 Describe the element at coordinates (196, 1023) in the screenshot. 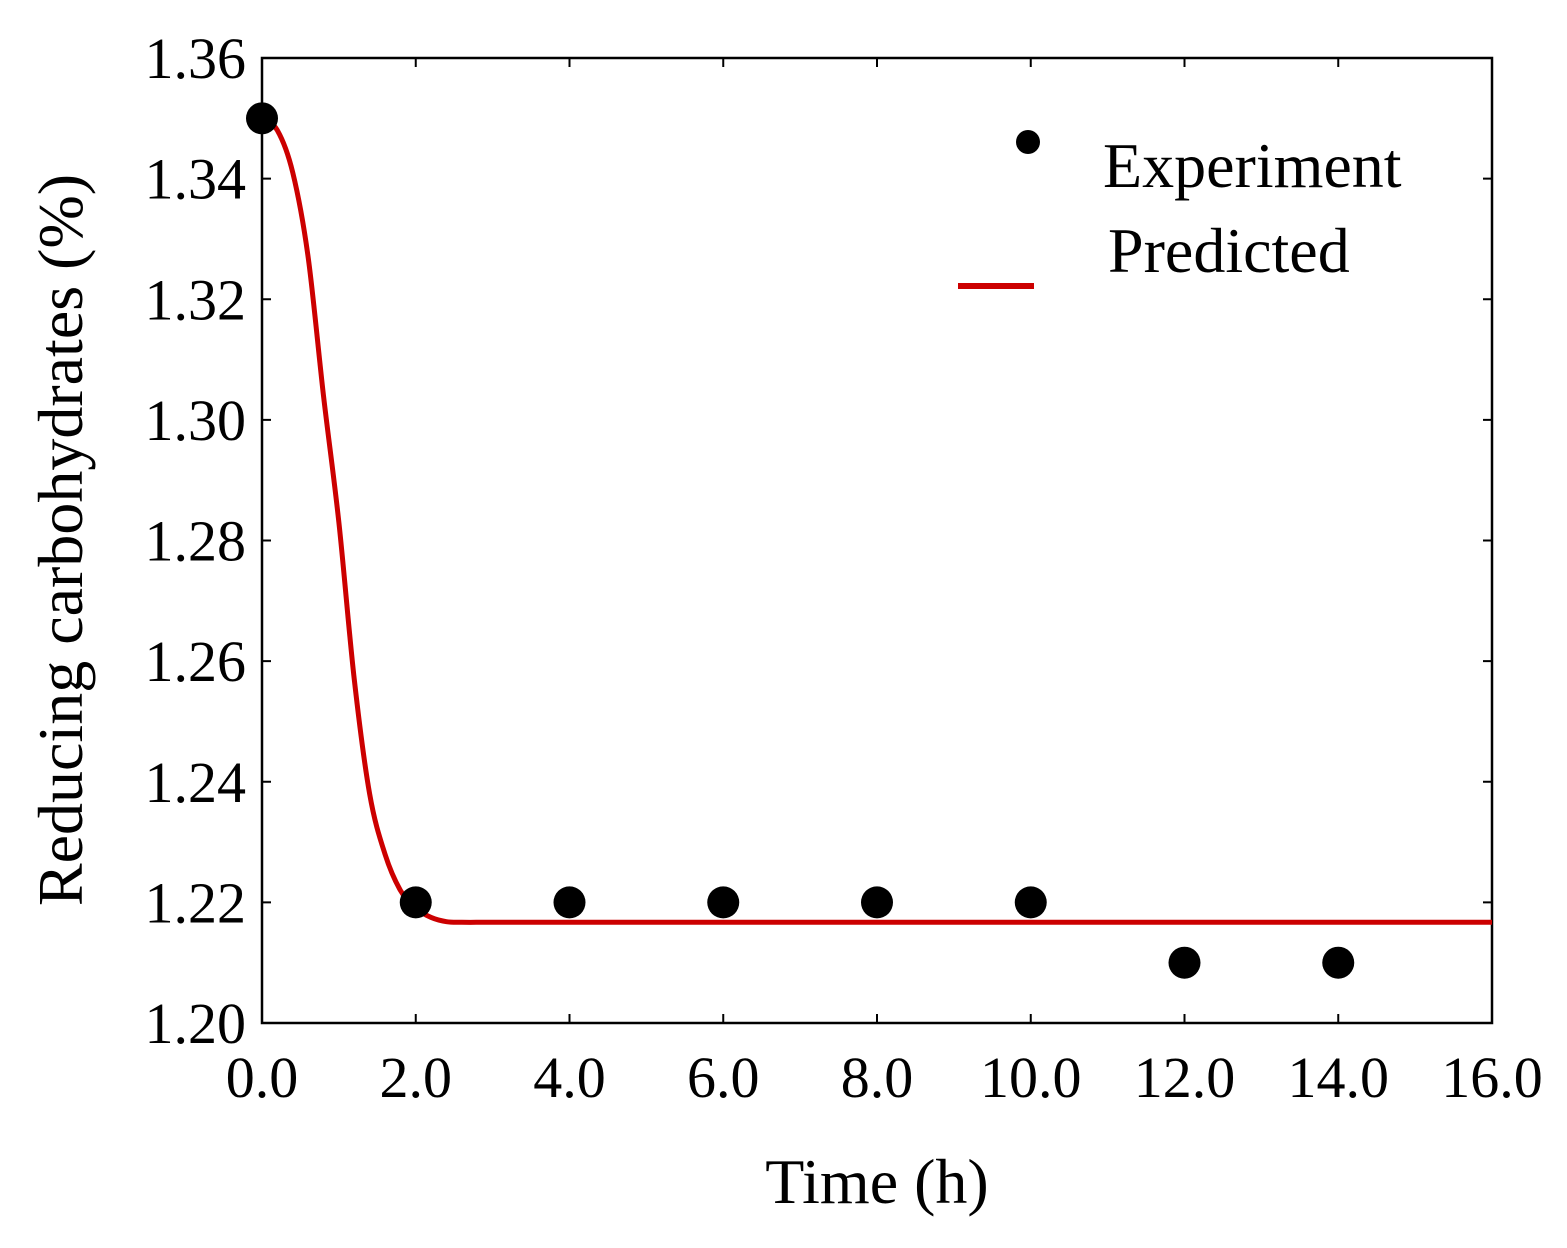

I see `y-tick-label: 1.20` at that location.